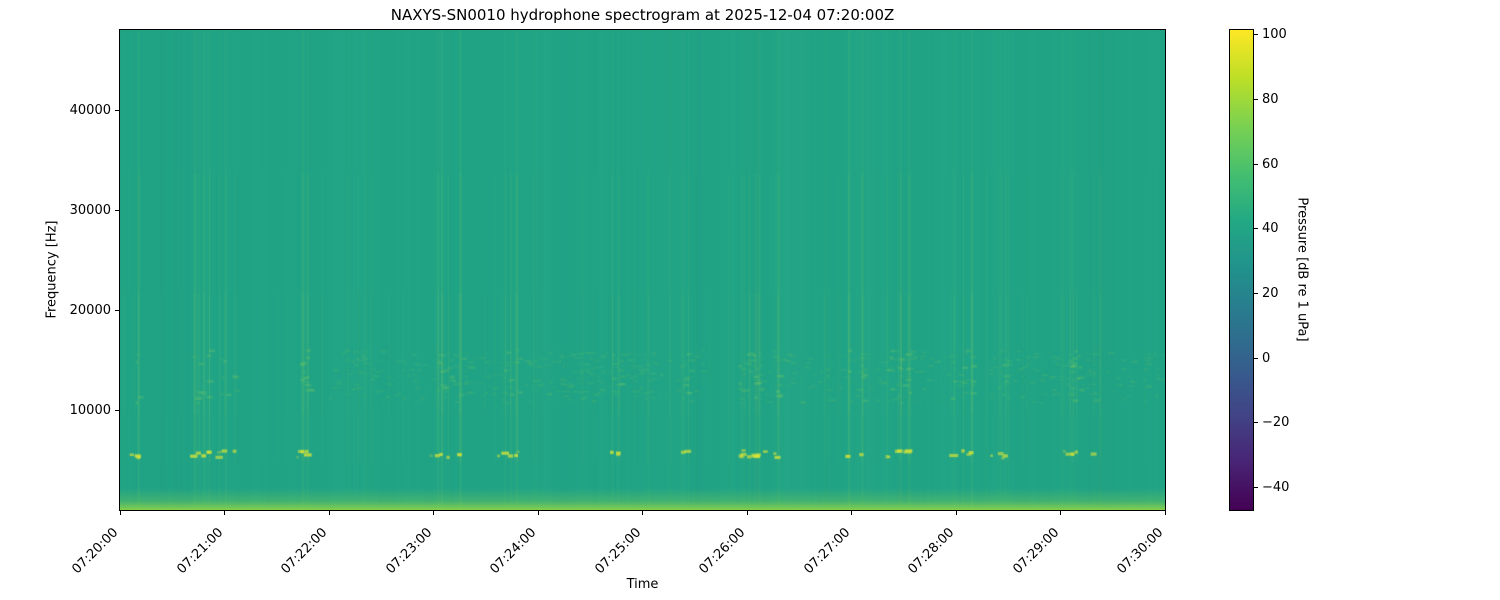 The height and width of the screenshot is (600, 1500). I want to click on colorbar-tick-label: 40, so click(1270, 229).